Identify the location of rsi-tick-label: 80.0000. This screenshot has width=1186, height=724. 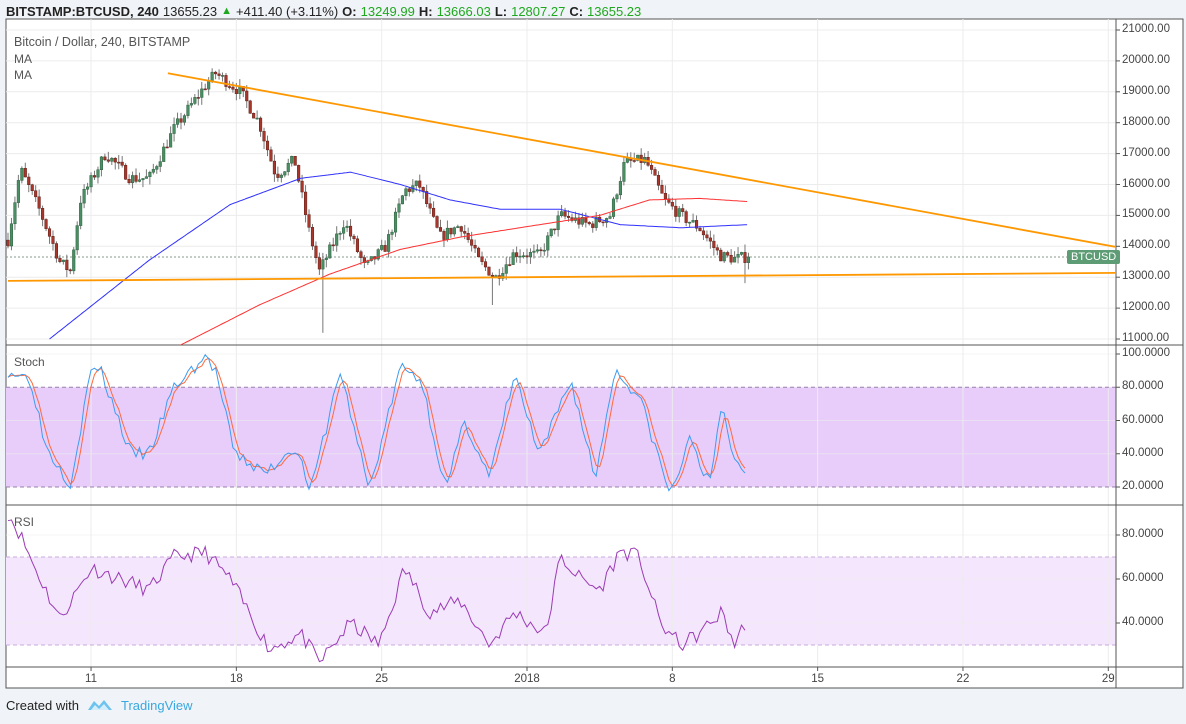
(1143, 534).